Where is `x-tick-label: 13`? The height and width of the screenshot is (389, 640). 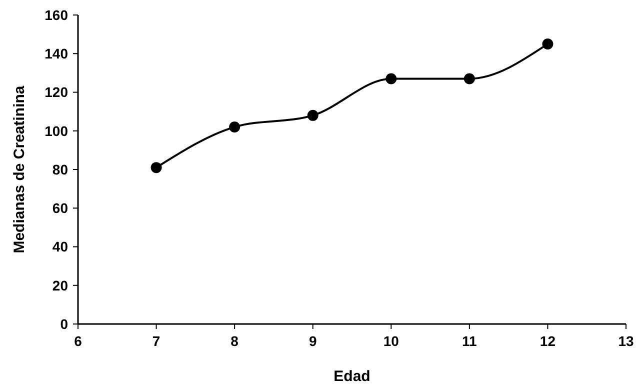 x-tick-label: 13 is located at coordinates (626, 341).